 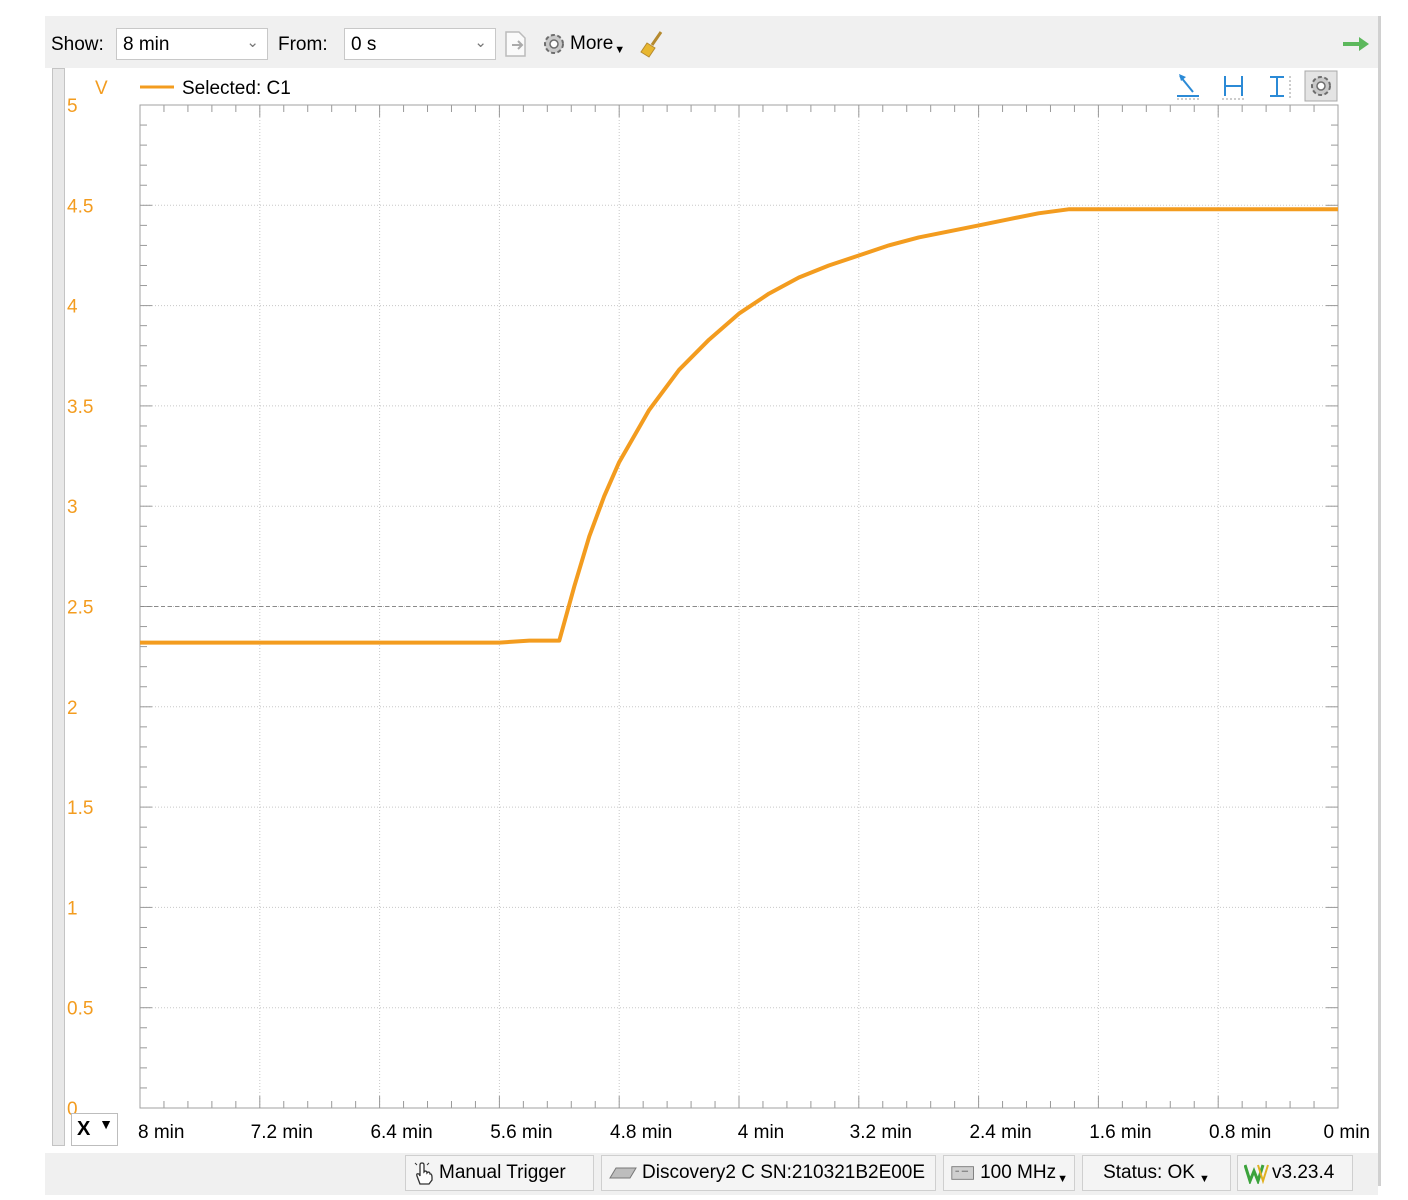 What do you see at coordinates (1280, 87) in the screenshot?
I see `vertical-cursor-icon` at bounding box center [1280, 87].